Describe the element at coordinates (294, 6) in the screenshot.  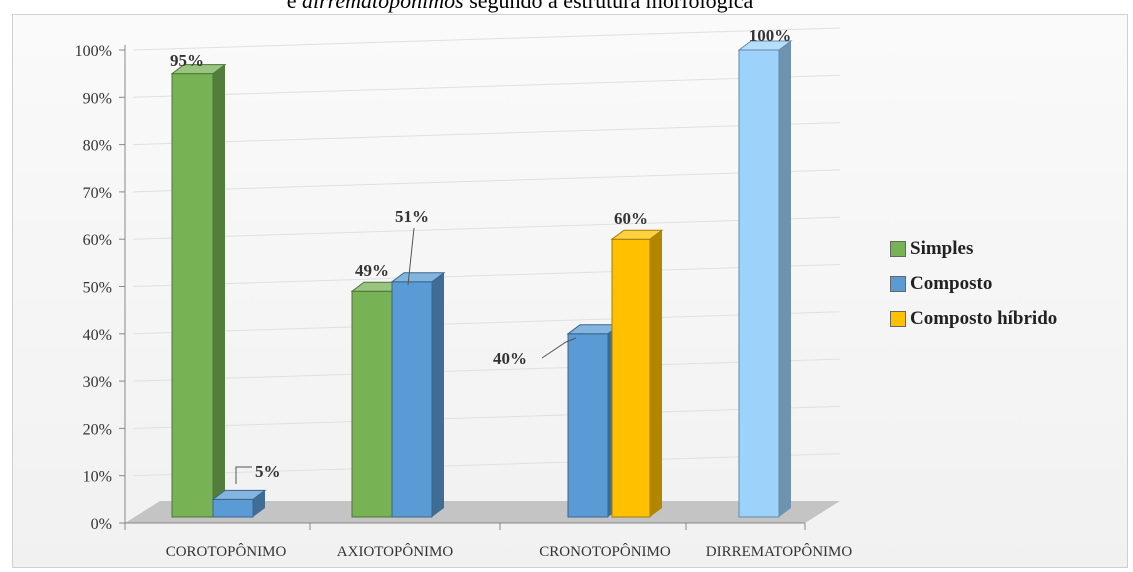
I see `title-prefix: e` at that location.